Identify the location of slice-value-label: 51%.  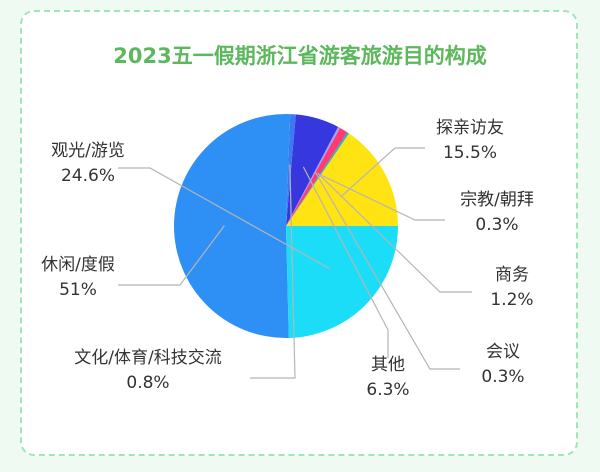
(78, 290).